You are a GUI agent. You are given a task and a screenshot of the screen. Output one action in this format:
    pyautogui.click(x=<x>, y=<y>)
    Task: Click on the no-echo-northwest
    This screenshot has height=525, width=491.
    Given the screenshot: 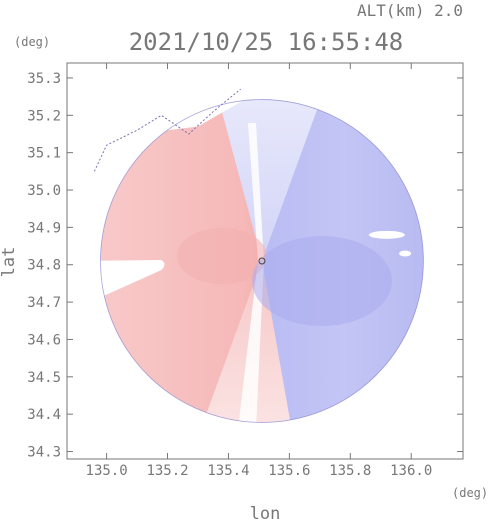 What is the action you would take?
    pyautogui.click(x=158, y=136)
    